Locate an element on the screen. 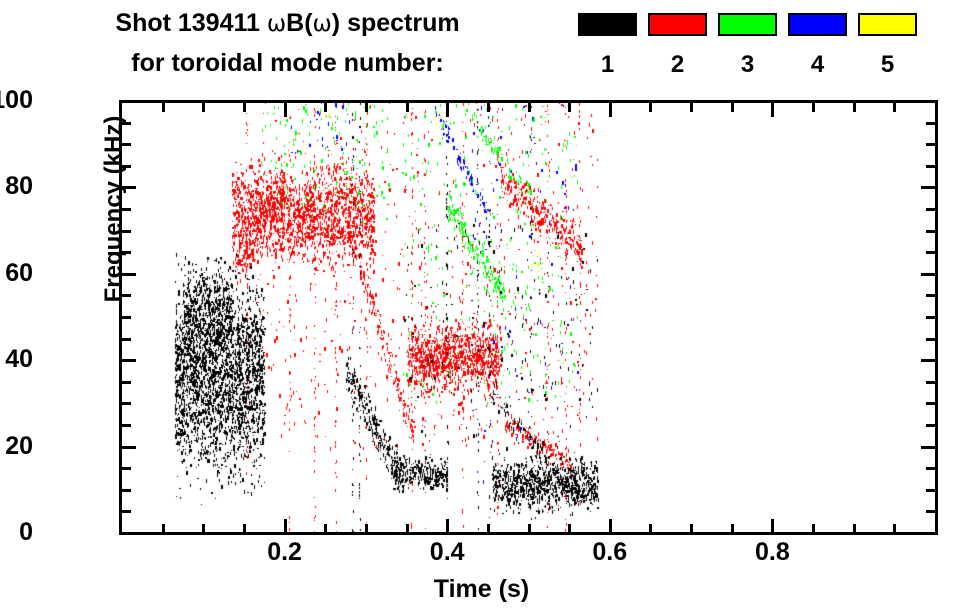 The image size is (963, 615). title-shot-text: Shot 139411 is located at coordinates (191, 23).